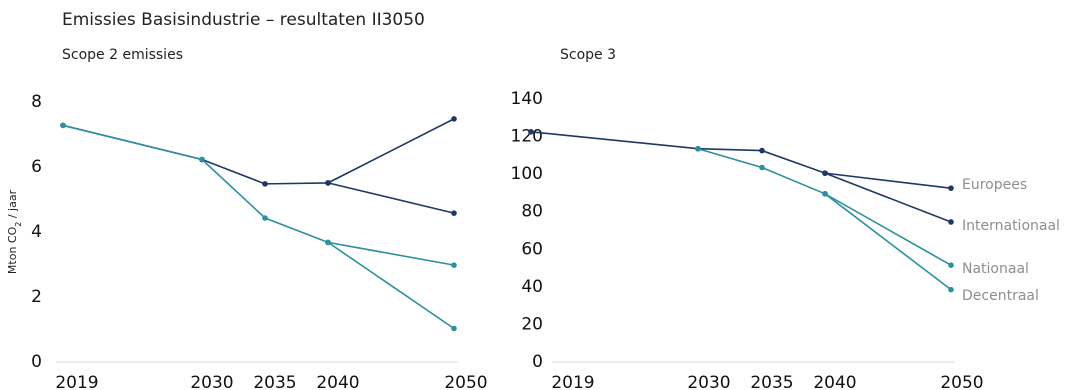  Describe the element at coordinates (994, 185) in the screenshot. I see `legend-label-europees: Europees` at that location.